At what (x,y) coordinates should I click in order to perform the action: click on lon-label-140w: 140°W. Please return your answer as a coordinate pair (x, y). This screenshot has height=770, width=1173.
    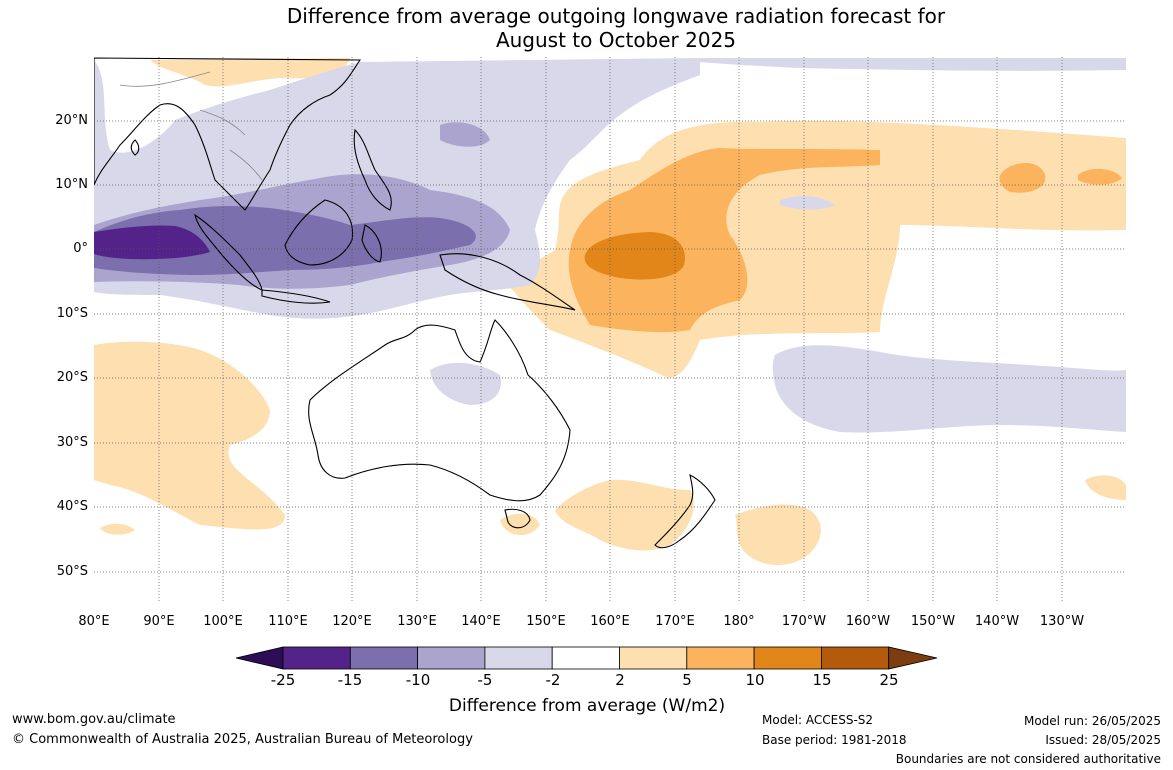
    Looking at the image, I should click on (997, 621).